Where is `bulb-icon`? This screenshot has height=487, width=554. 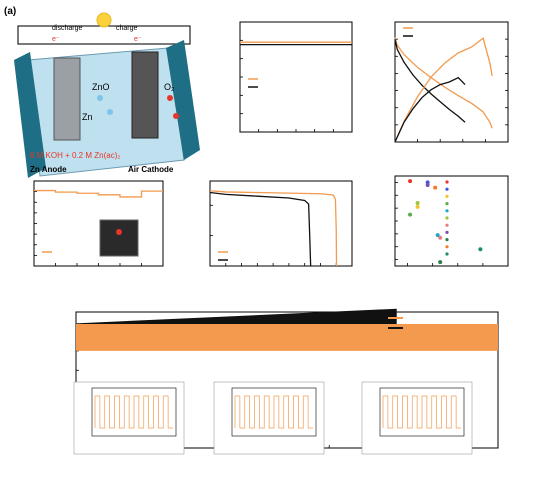 bulb-icon is located at coordinates (104, 20).